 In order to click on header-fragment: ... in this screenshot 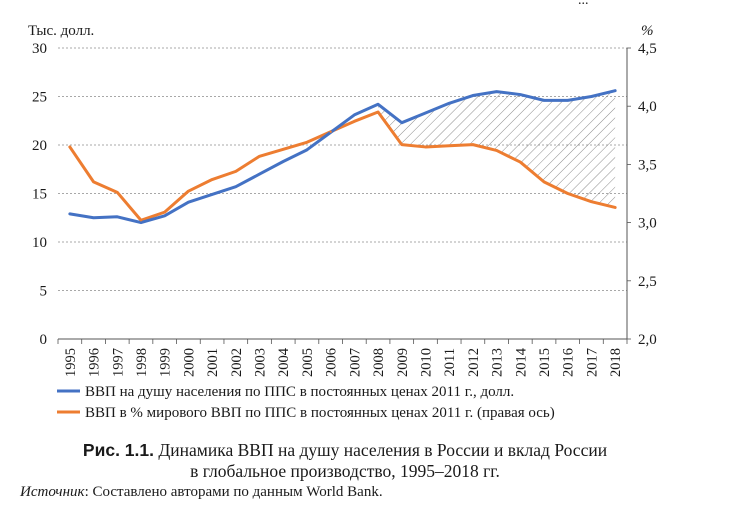, I will do `click(583, 4)`.